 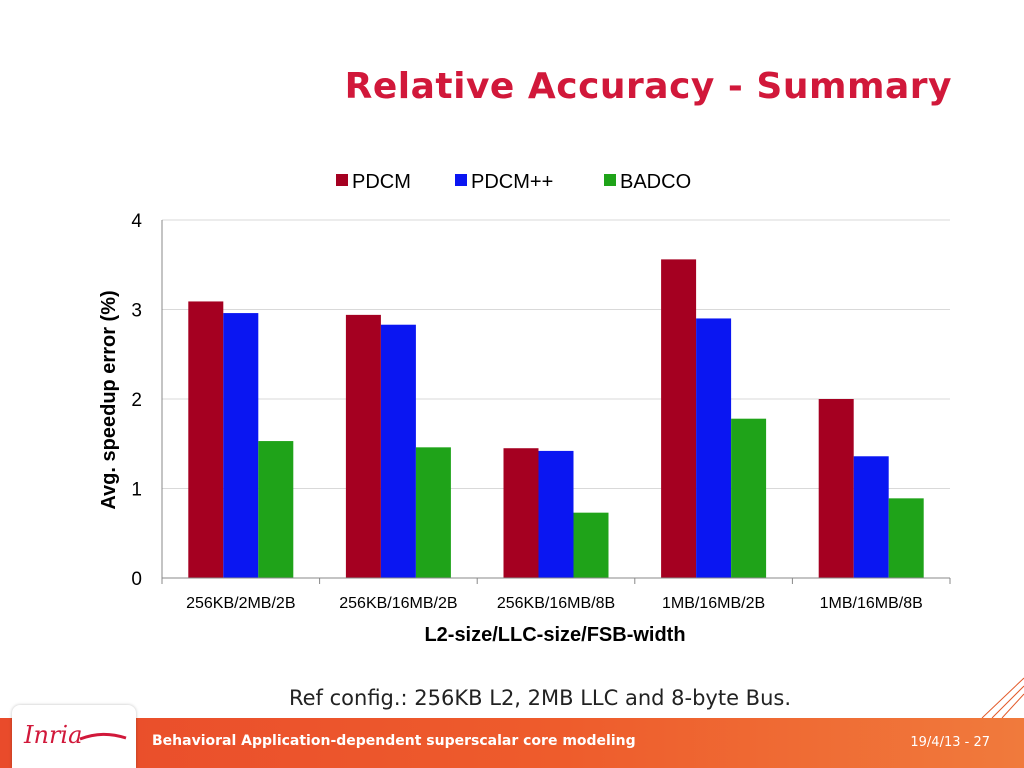 What do you see at coordinates (136, 400) in the screenshot?
I see `y-tick-label: 2` at bounding box center [136, 400].